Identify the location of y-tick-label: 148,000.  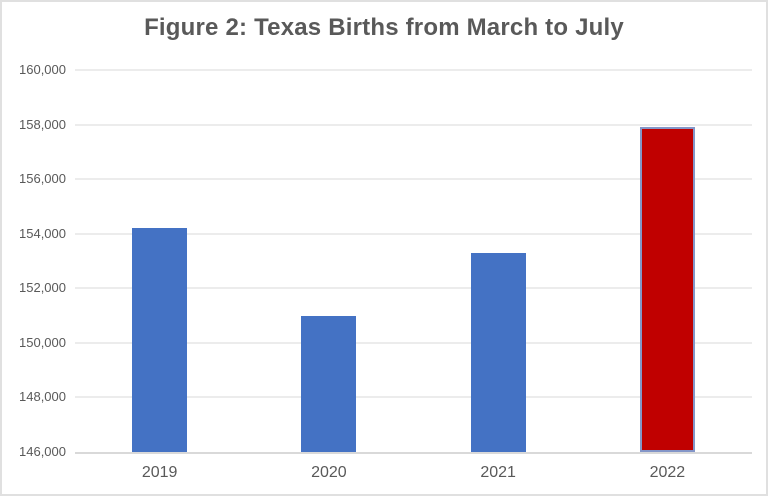
(42, 397).